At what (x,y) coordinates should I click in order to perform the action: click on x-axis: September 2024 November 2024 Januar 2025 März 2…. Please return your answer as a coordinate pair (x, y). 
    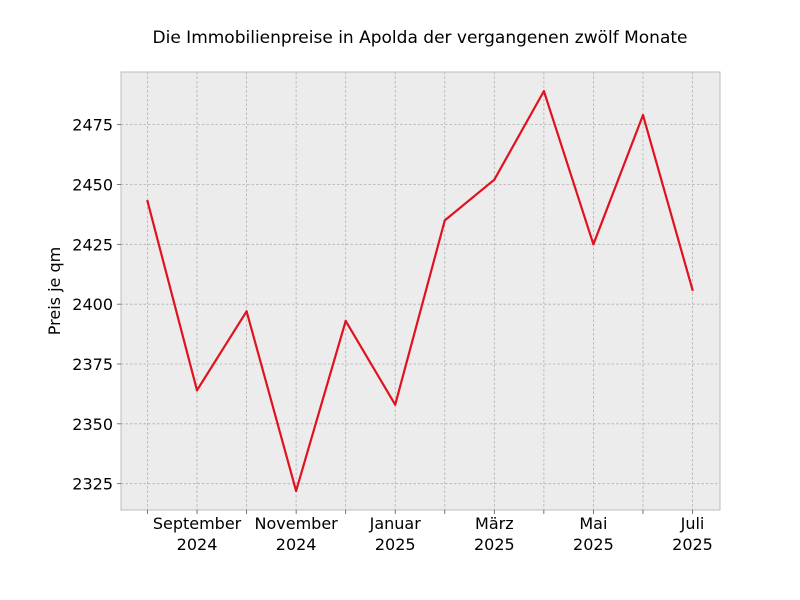
    Looking at the image, I should click on (430, 532).